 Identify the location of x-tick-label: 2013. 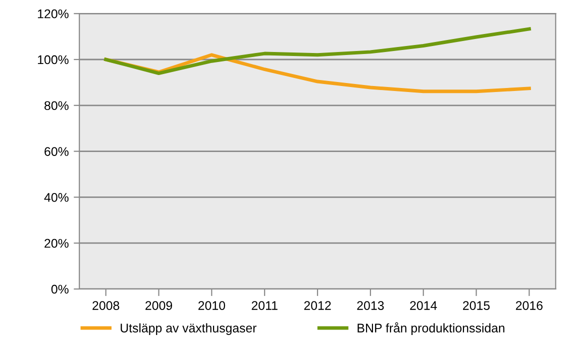
(370, 305).